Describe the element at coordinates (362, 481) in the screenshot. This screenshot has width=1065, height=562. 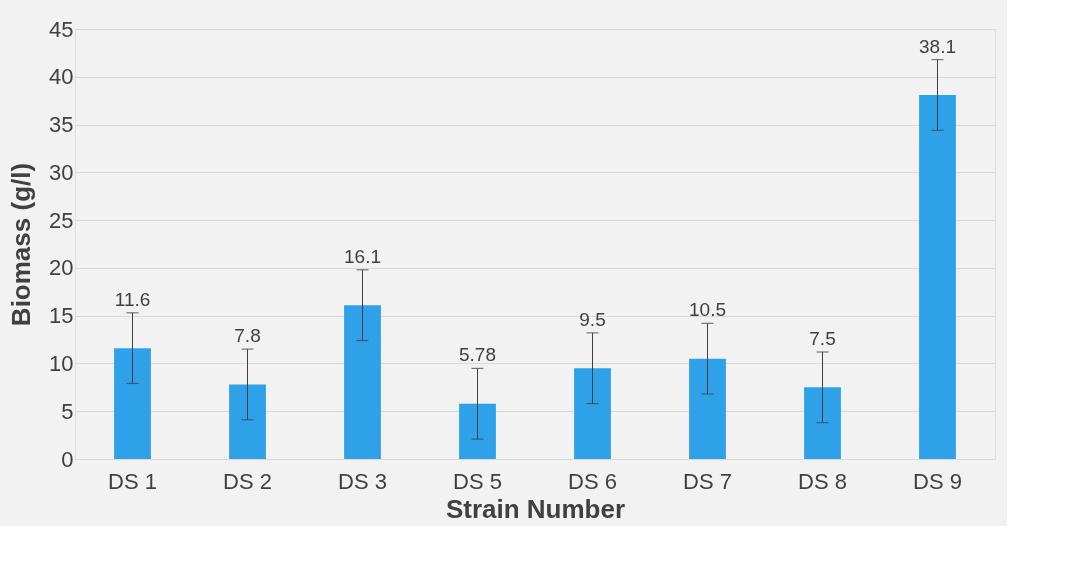
I see `x-tick-label: DS 3` at that location.